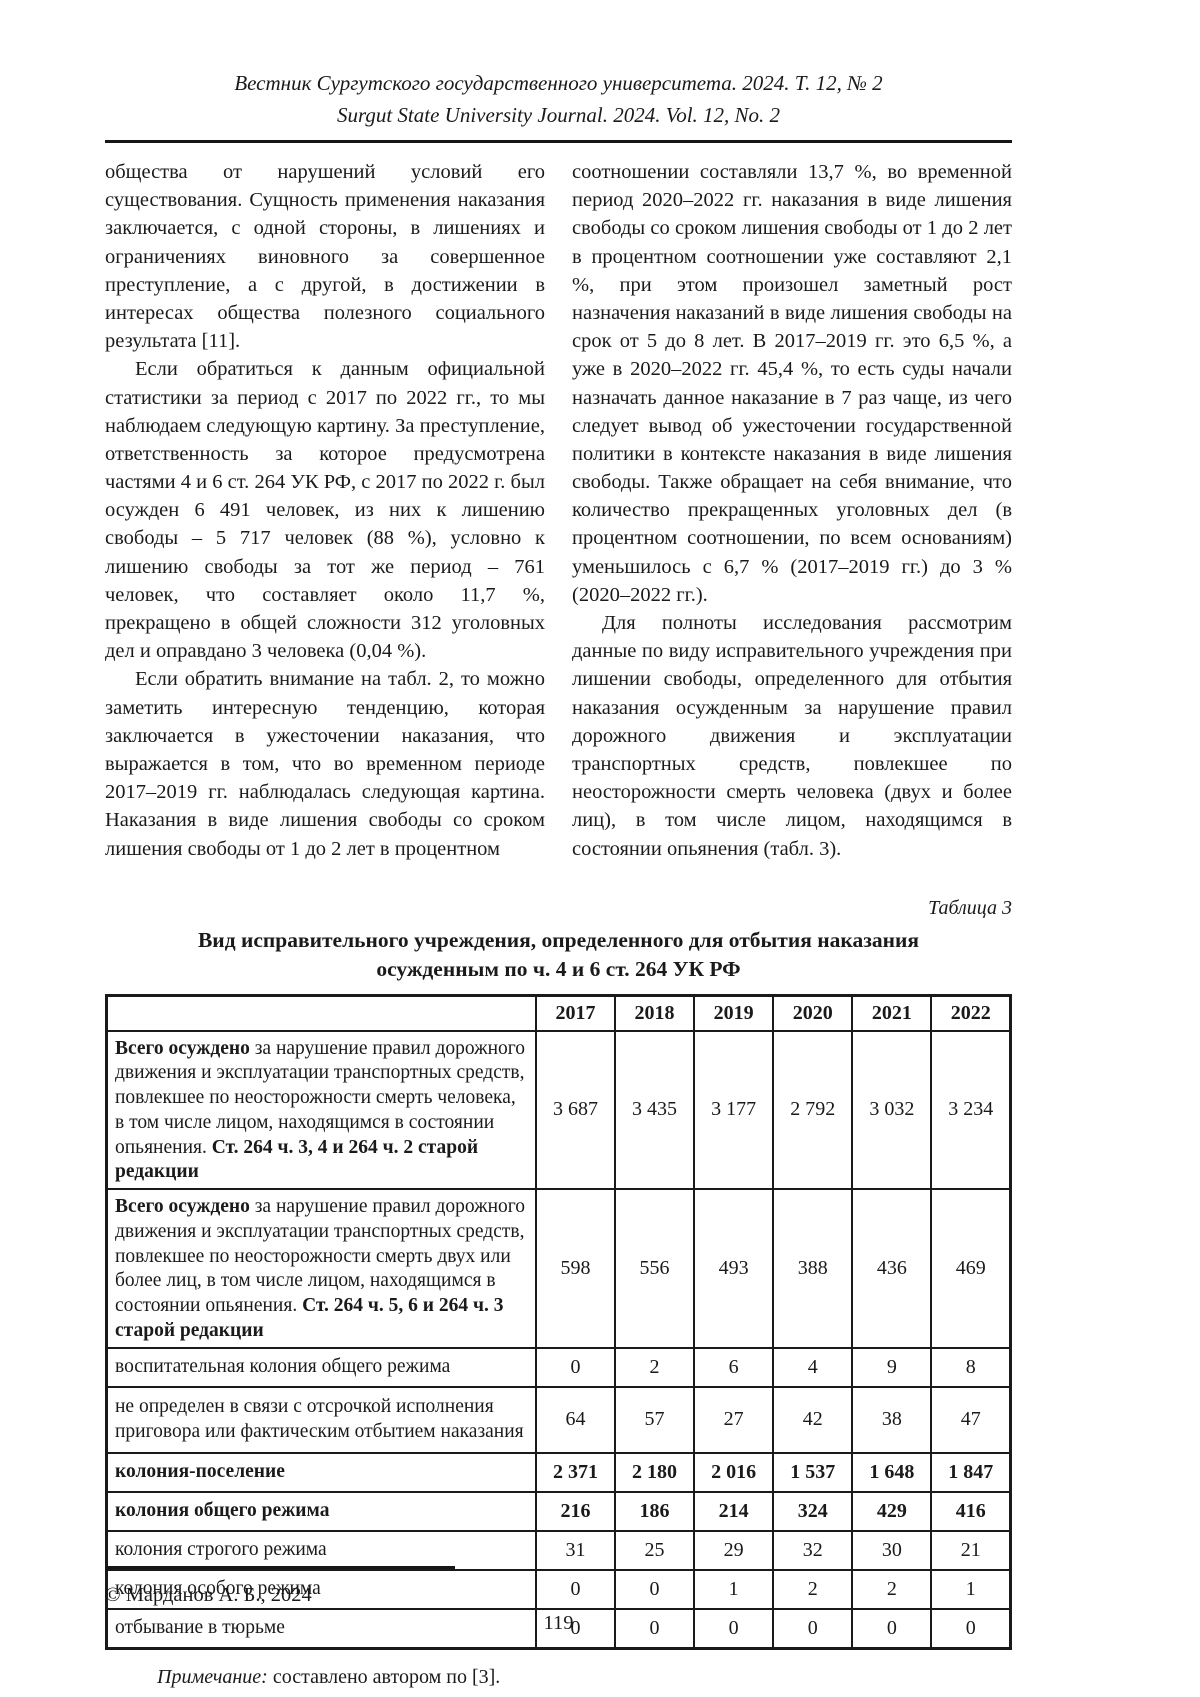 This screenshot has height=1697, width=1200. Describe the element at coordinates (813, 1268) in the screenshot. I see `value-cell: 388` at that location.